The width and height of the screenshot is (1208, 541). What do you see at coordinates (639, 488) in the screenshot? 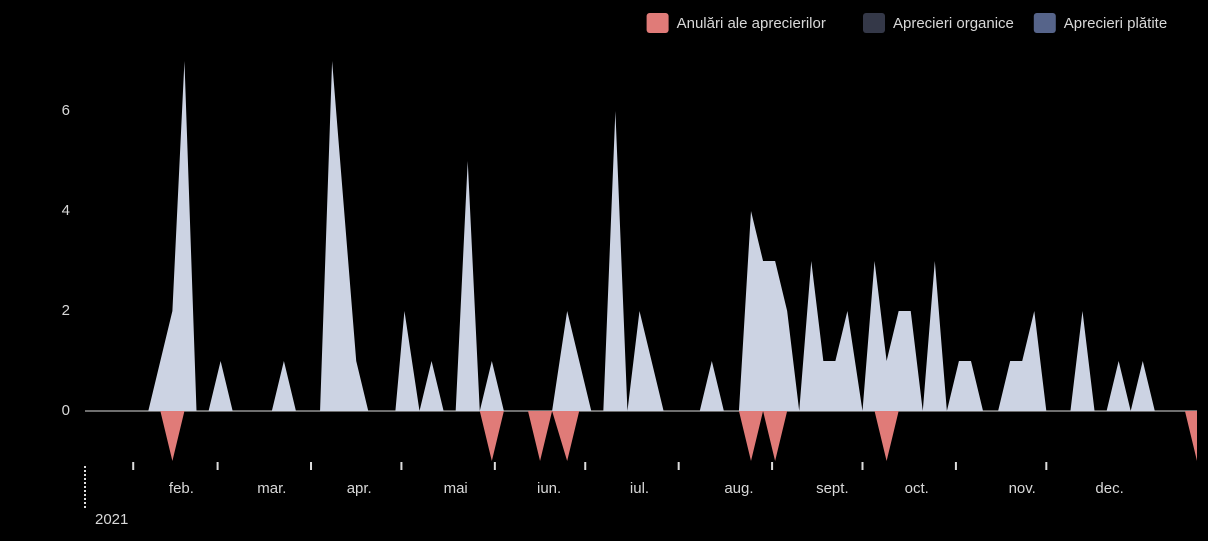
I see `x-tick-label: iul.` at bounding box center [639, 488].